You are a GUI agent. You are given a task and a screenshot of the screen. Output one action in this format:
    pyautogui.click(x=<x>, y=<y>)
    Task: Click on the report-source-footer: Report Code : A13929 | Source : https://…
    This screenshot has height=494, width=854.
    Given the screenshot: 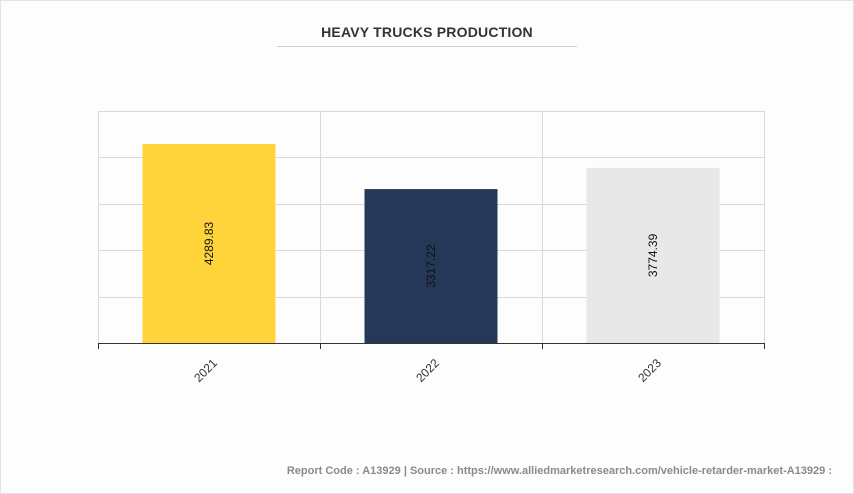 What is the action you would take?
    pyautogui.click(x=559, y=471)
    